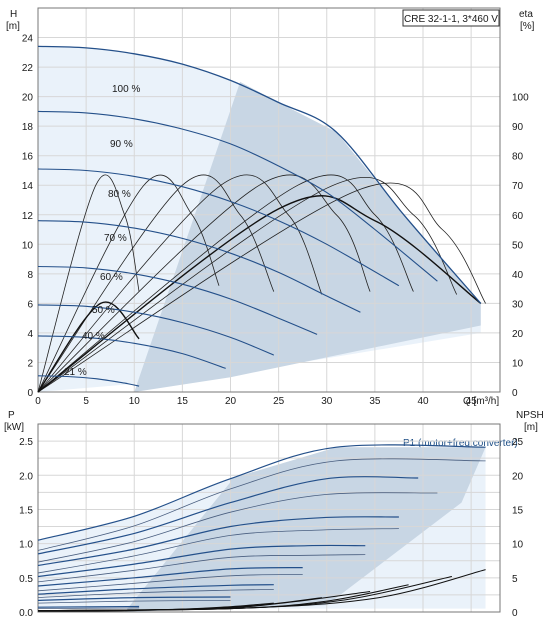 The image size is (552, 628). Describe the element at coordinates (30, 275) in the screenshot. I see `top-y-tick-label: 8` at that location.